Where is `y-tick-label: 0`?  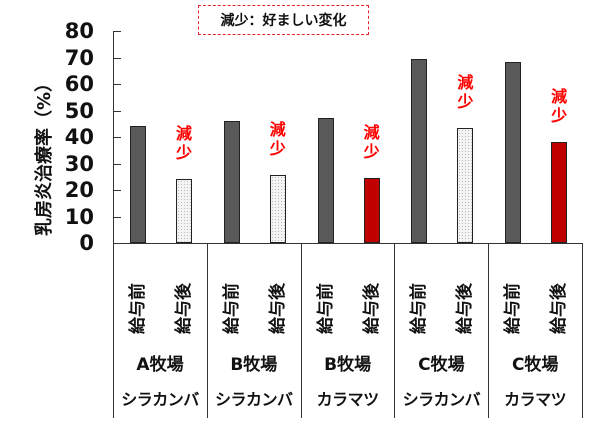
y-tick-label: 0 is located at coordinates (86, 243).